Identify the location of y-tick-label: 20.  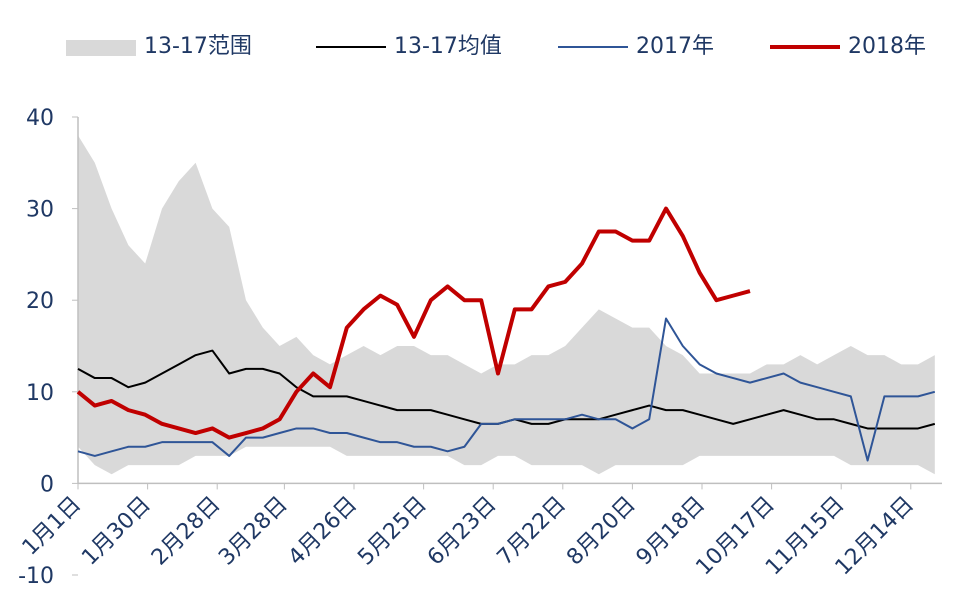
(40, 301).